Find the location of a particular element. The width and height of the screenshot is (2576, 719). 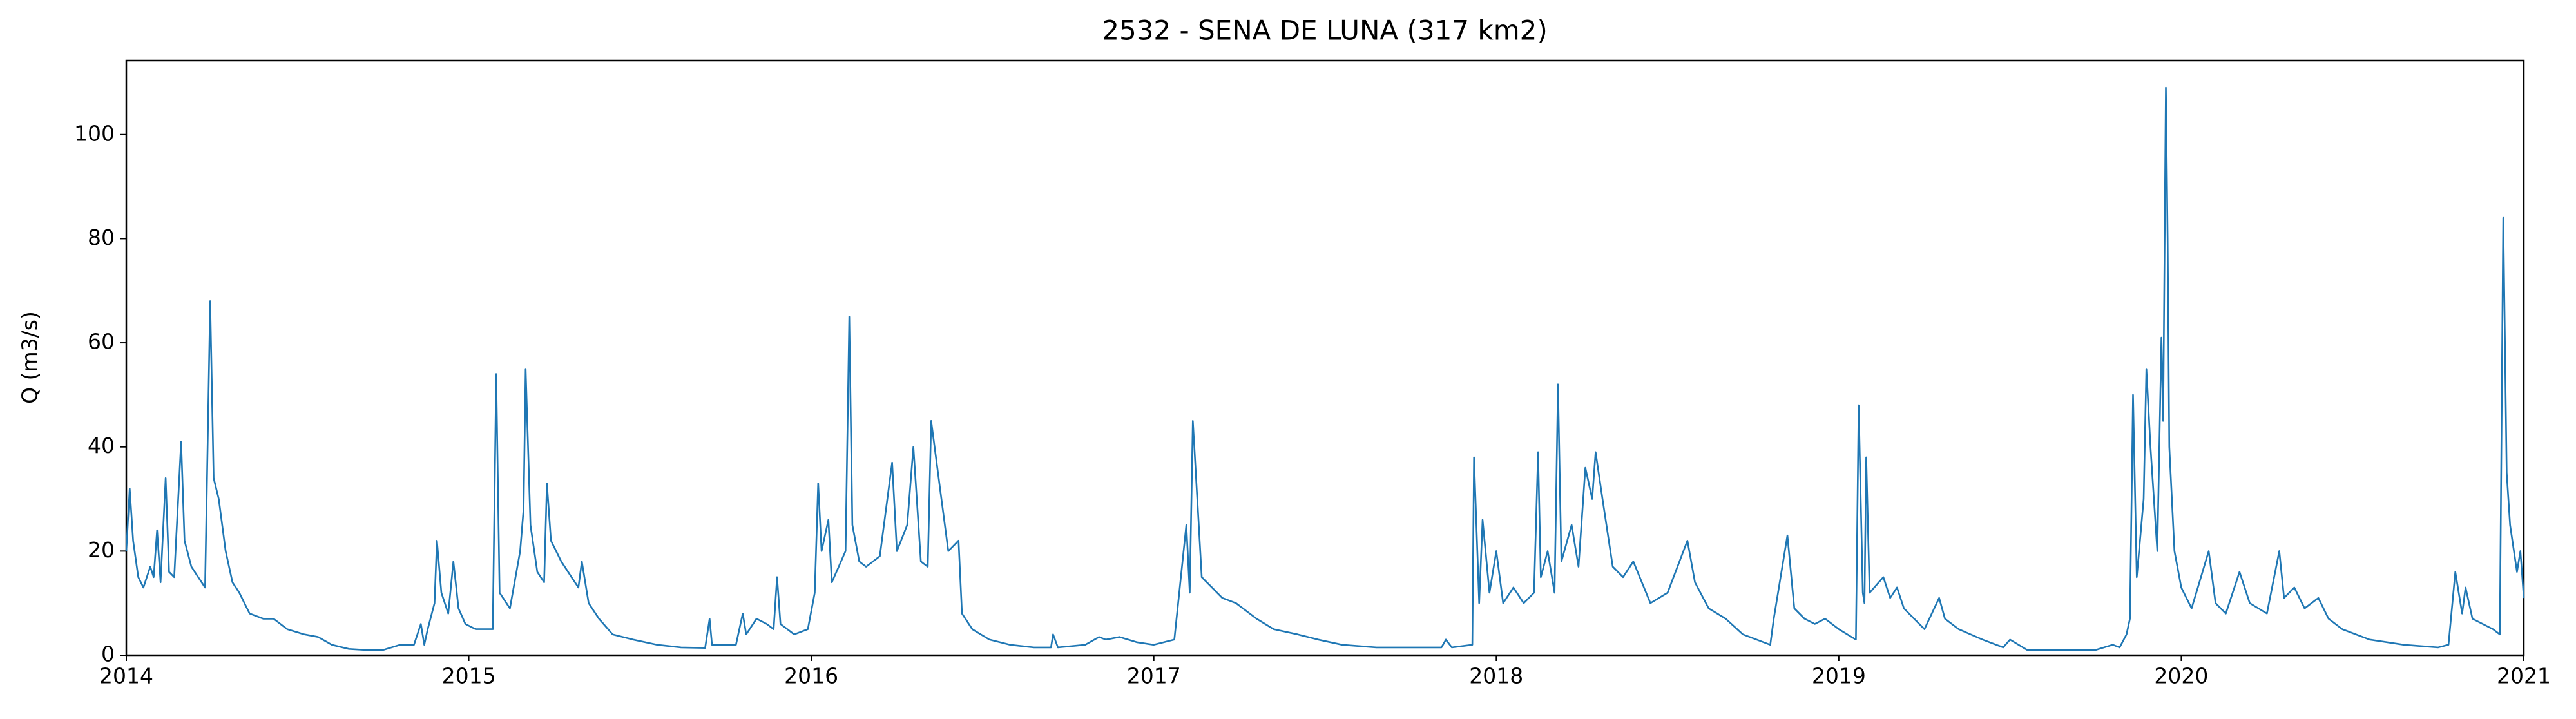

y-tick-label: 60 is located at coordinates (102, 341).